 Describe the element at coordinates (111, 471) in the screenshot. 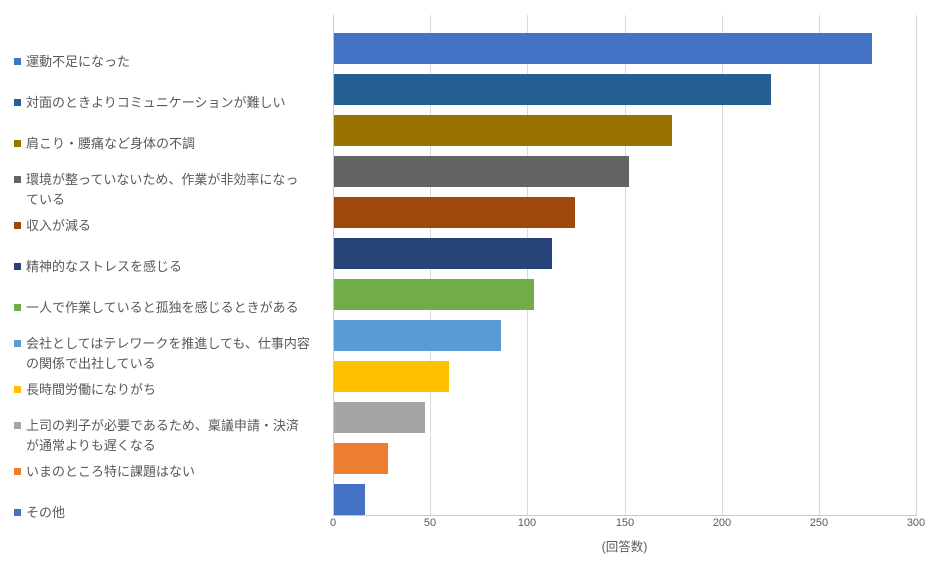

I see `category-label-text: いまのところ特に課題はない` at that location.